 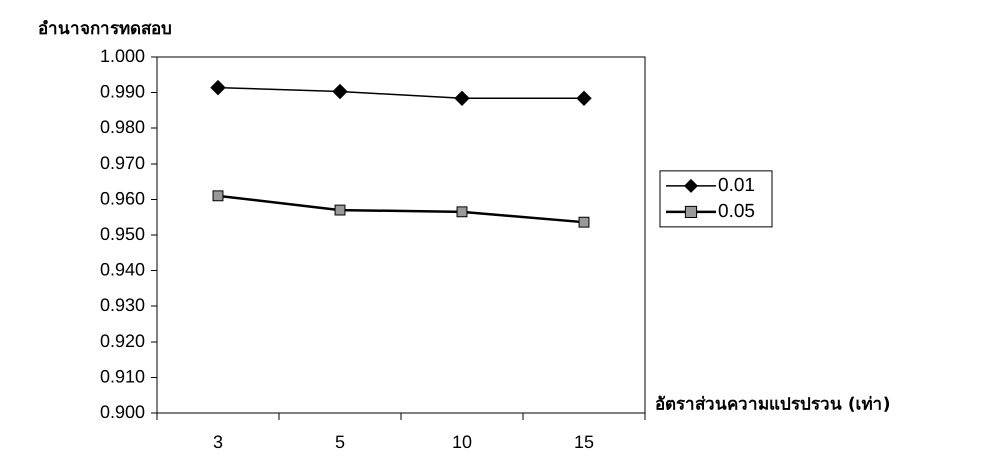 I want to click on y-tick-label: 0.940, so click(x=122, y=270).